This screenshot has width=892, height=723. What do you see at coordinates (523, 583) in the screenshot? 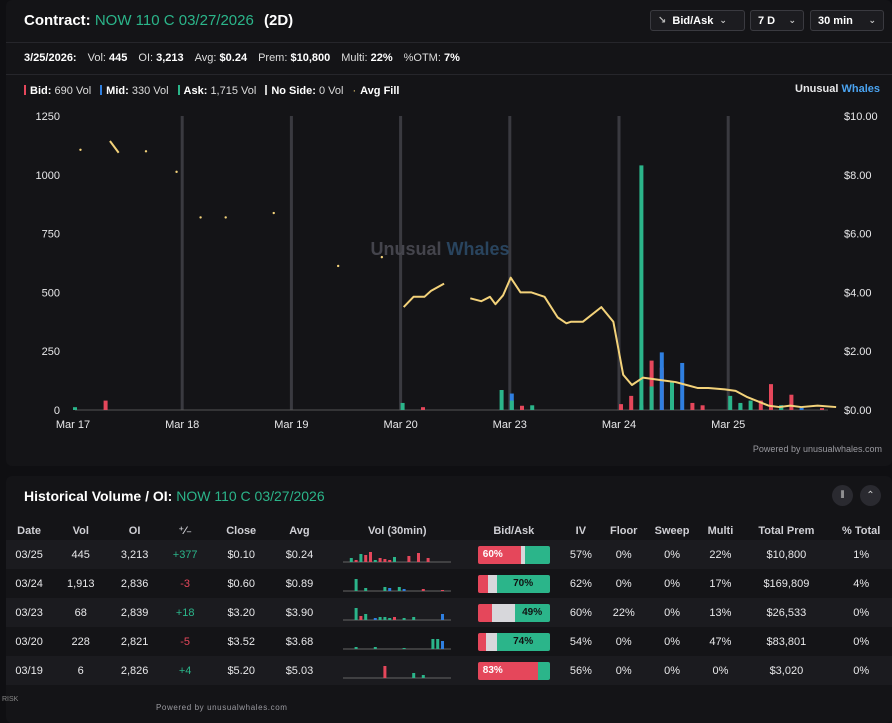
I see `bid-ask-label: 70%` at bounding box center [523, 583].